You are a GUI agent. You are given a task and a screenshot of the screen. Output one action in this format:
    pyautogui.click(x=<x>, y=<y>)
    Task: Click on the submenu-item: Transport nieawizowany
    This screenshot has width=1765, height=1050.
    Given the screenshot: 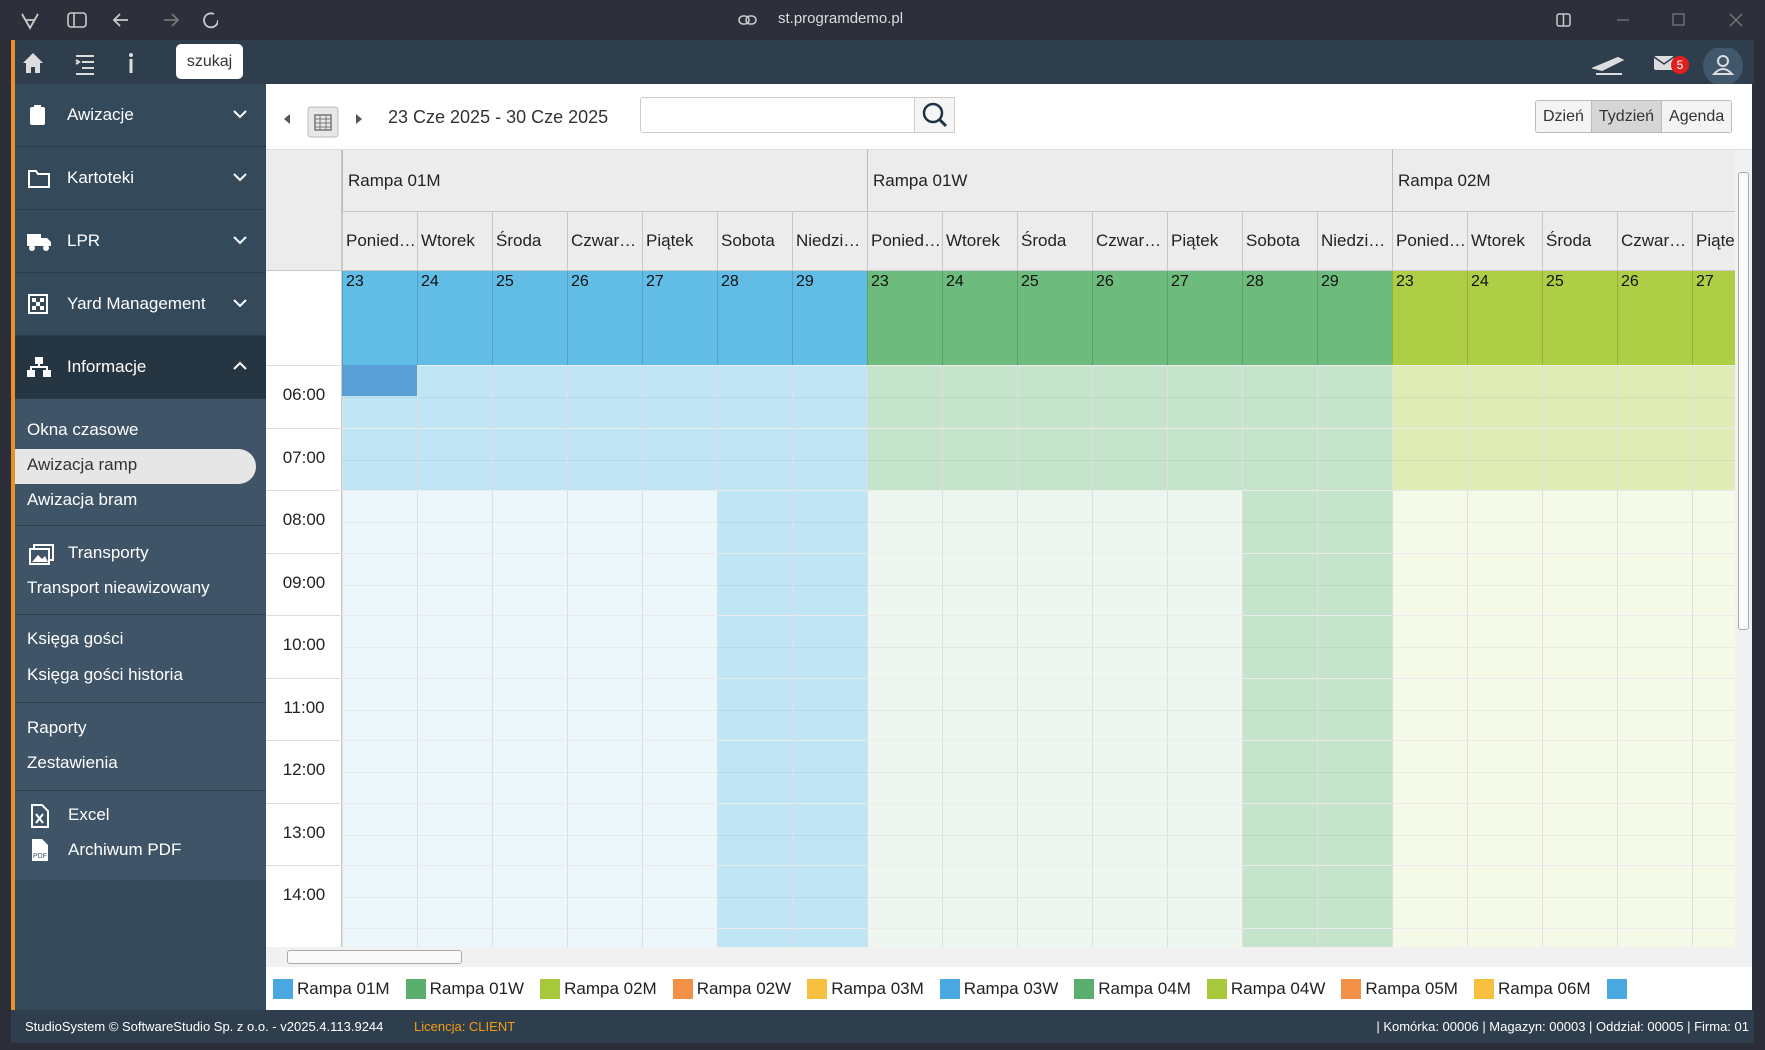 What is the action you would take?
    pyautogui.click(x=118, y=587)
    